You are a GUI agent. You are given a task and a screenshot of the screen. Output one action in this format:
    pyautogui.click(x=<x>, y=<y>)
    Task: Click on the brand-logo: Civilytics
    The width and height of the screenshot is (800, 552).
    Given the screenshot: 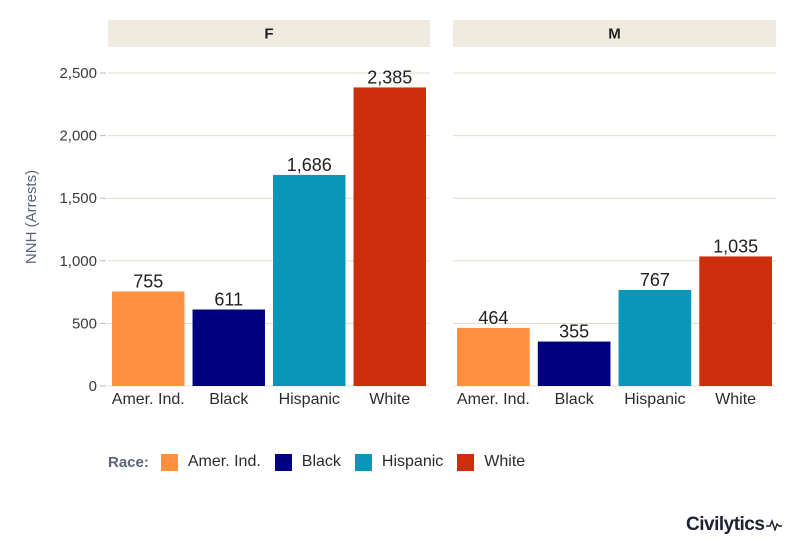 What is the action you would take?
    pyautogui.click(x=734, y=525)
    